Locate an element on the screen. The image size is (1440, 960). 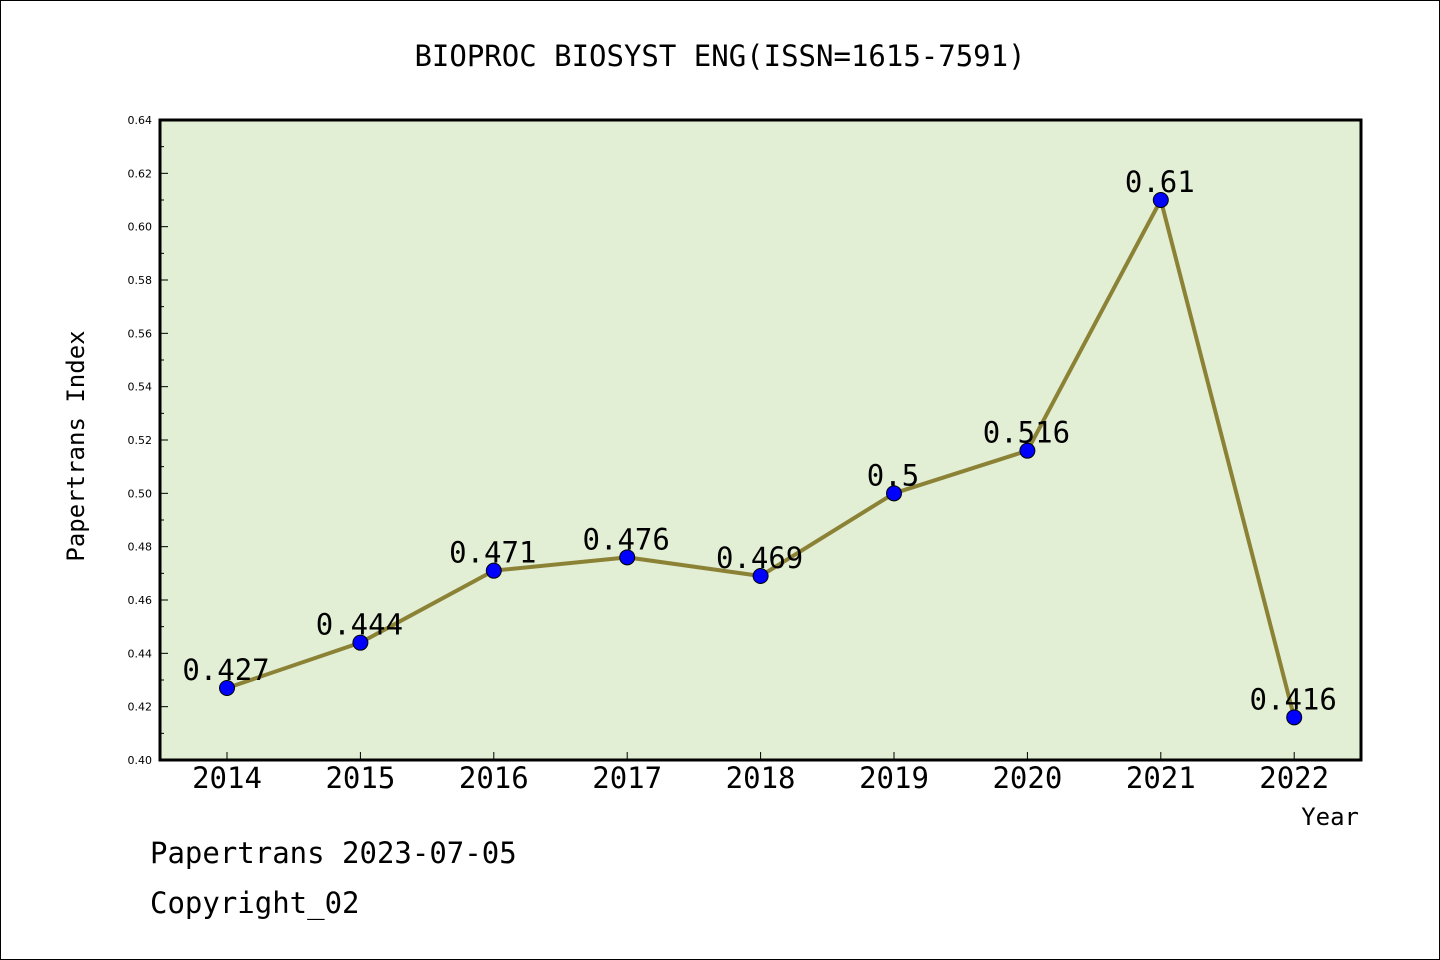
x-tick-label: 2014 is located at coordinates (227, 778).